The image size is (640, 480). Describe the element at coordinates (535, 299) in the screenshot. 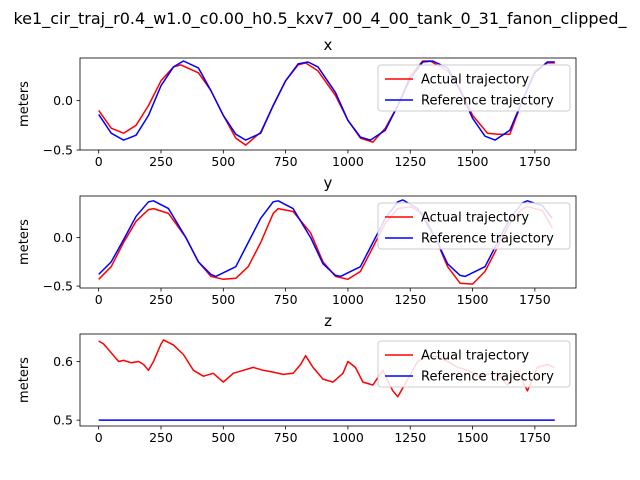

I see `subplot-2-xtick-label: 1750` at that location.